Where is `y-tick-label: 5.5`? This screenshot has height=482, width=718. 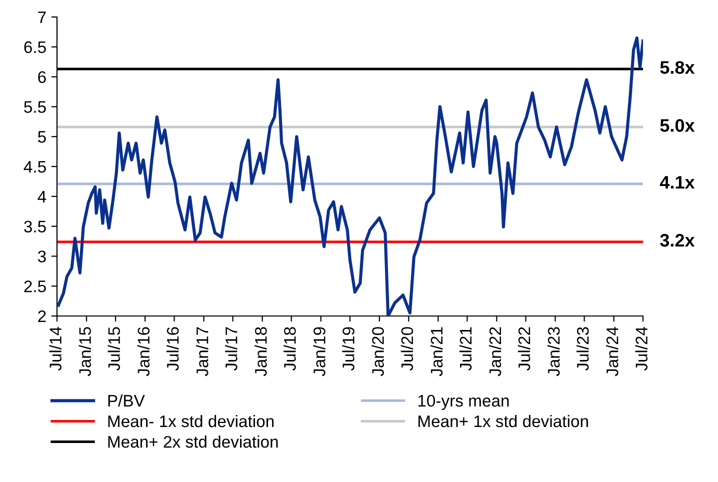 y-tick-label: 5.5 is located at coordinates (35, 107).